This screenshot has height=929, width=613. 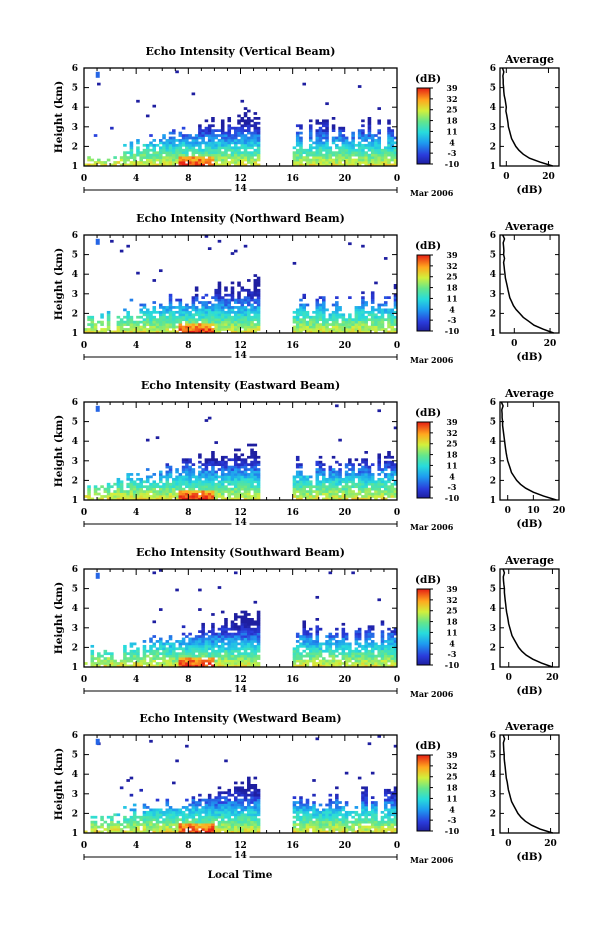 What do you see at coordinates (75, 481) in the screenshot?
I see `y-tick-label: 2` at bounding box center [75, 481].